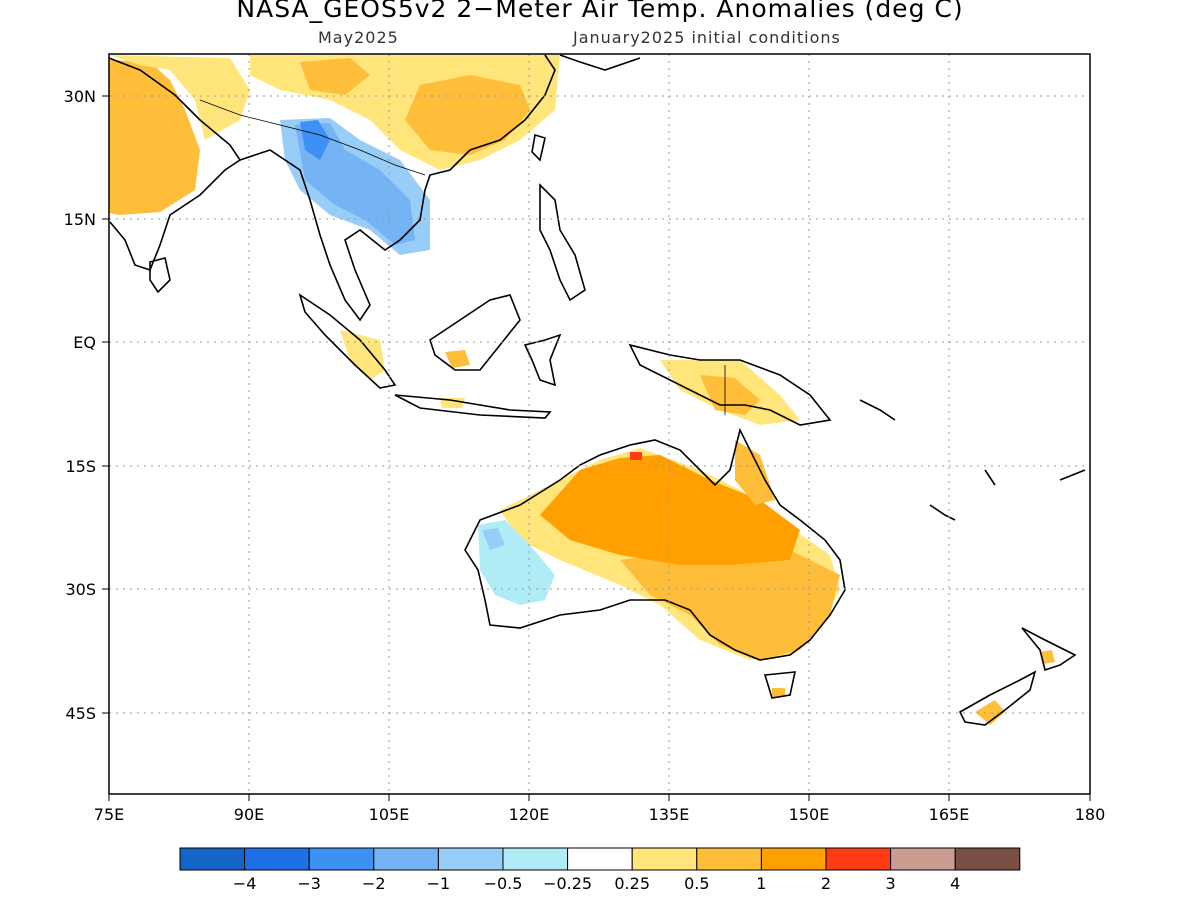  I want to click on china-border, so click(312, 137).